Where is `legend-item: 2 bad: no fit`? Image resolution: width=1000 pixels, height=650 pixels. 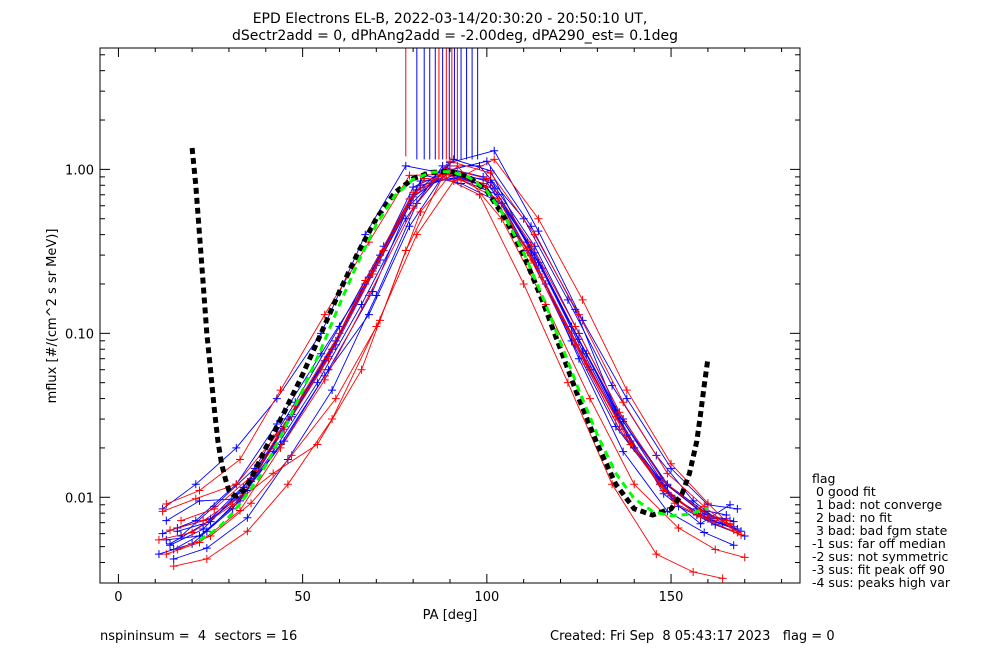
legend-item: 2 bad: no fit is located at coordinates (852, 517).